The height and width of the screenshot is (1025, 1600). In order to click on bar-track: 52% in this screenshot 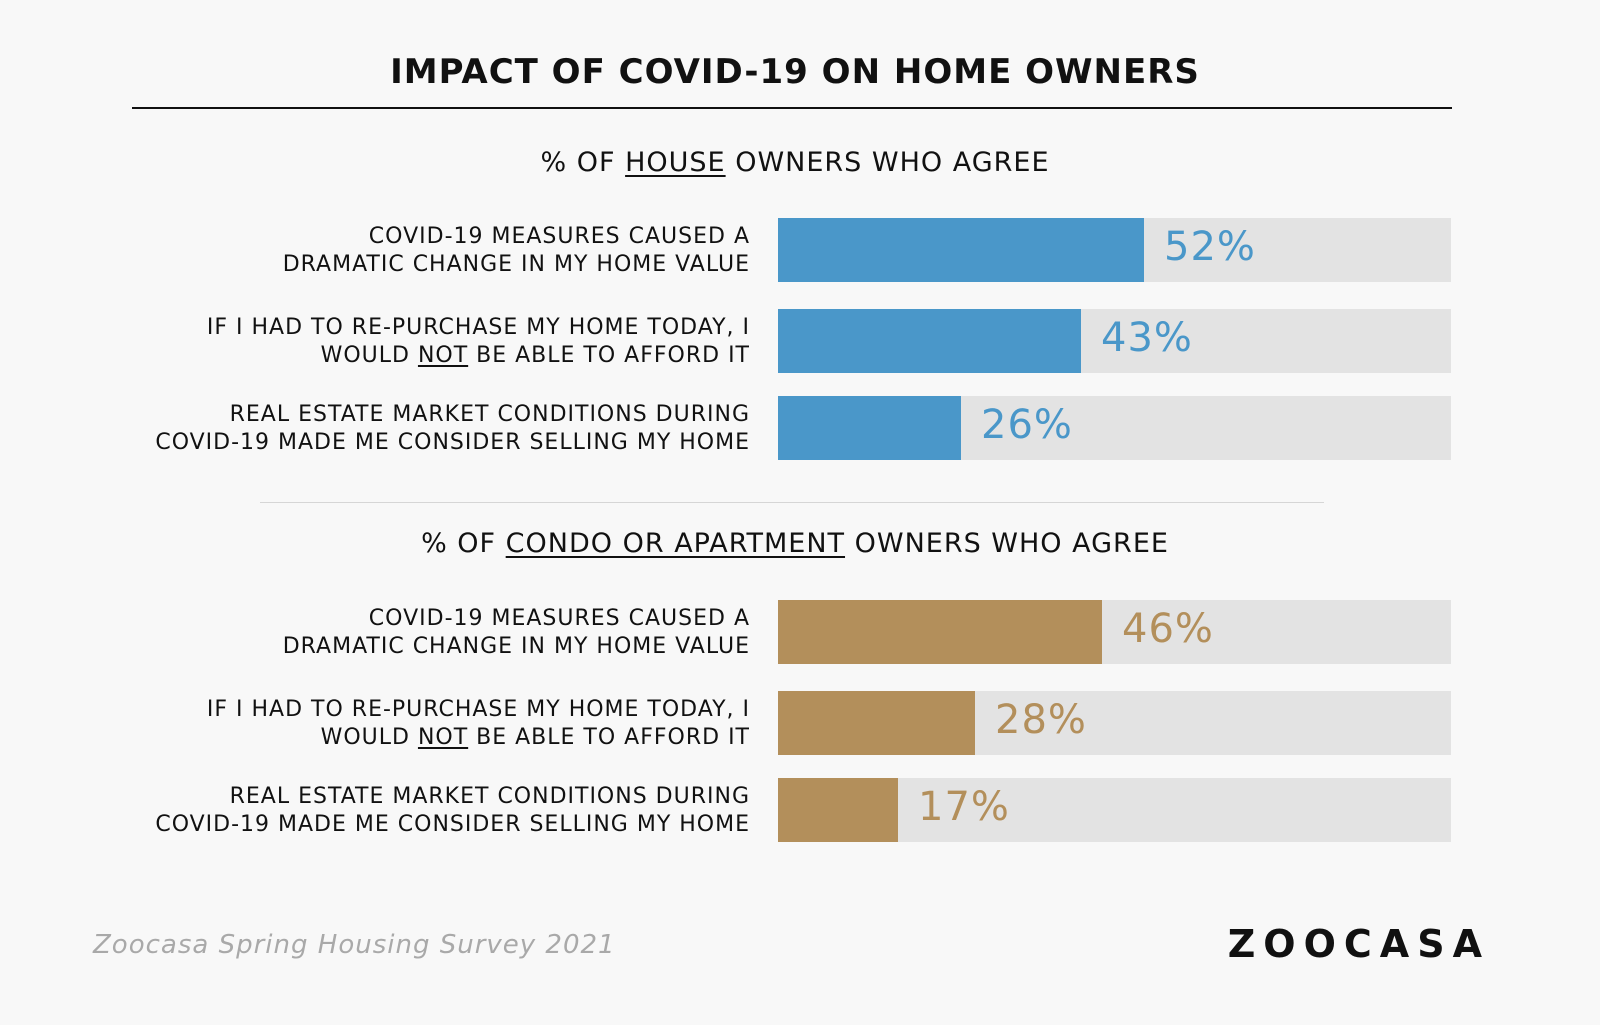, I will do `click(1114, 250)`.